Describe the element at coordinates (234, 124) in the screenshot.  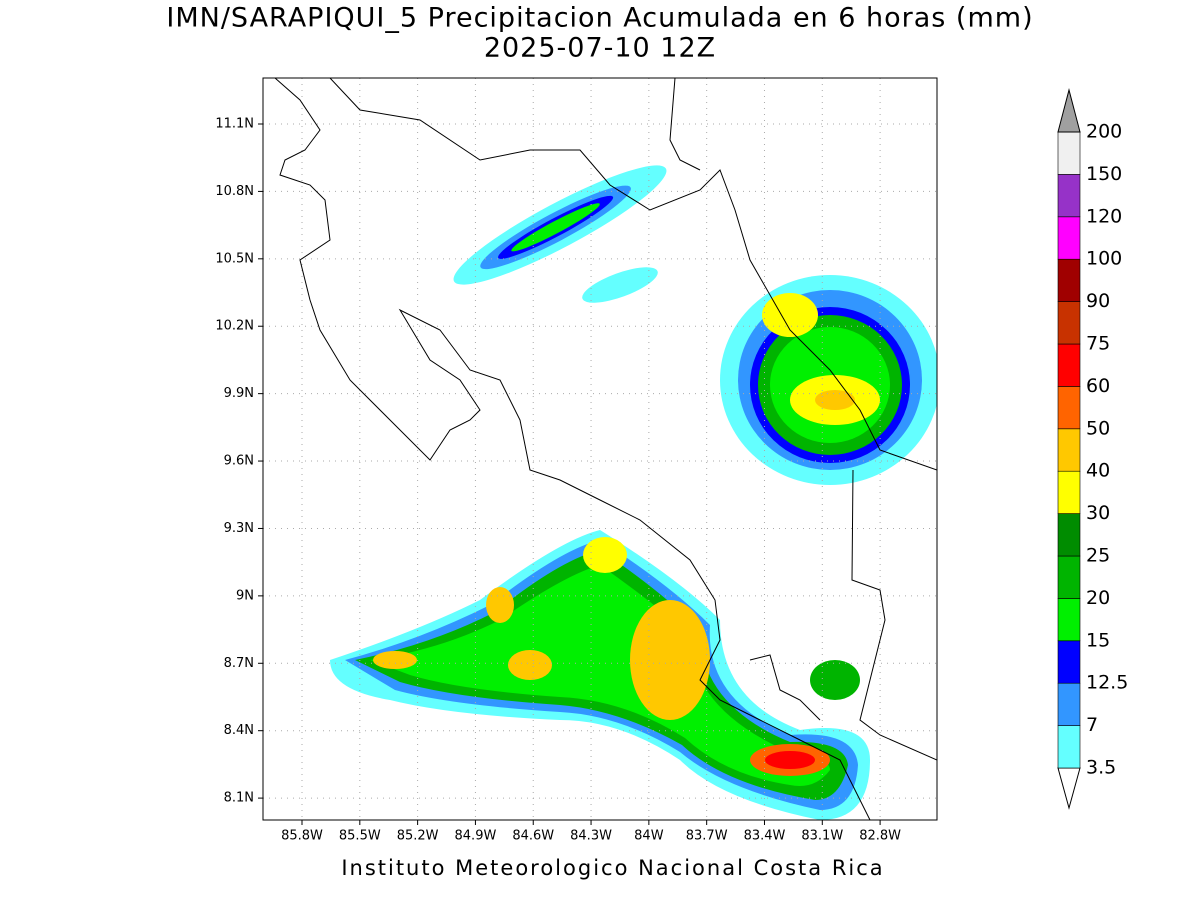
I see `lat-tick-label: 11.1N` at that location.